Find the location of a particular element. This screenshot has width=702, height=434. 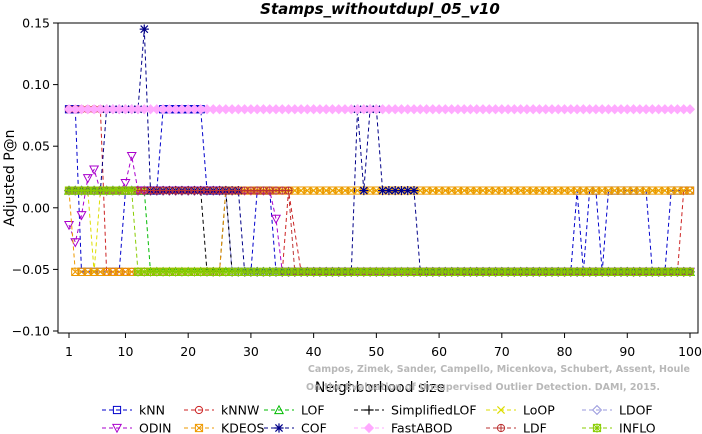

x-tick-label: 100 is located at coordinates (690, 351).